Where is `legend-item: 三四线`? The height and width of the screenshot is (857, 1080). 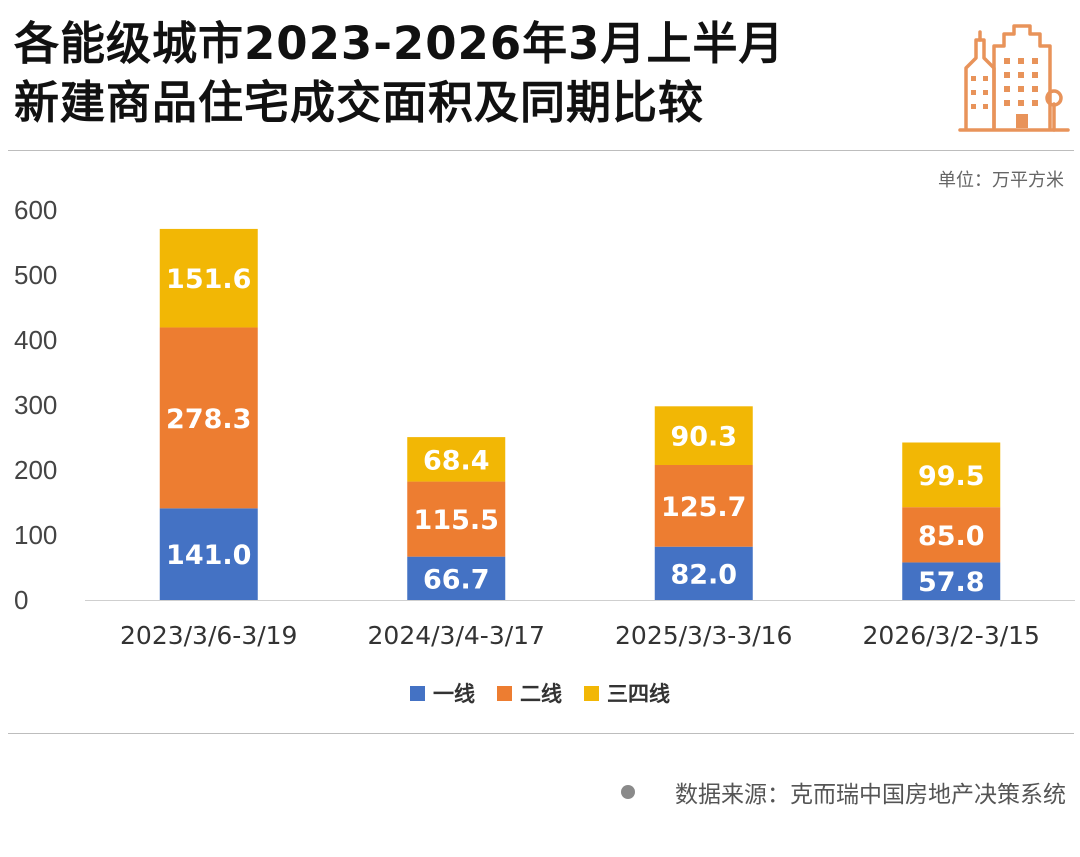
legend-item: 三四线 is located at coordinates (627, 693).